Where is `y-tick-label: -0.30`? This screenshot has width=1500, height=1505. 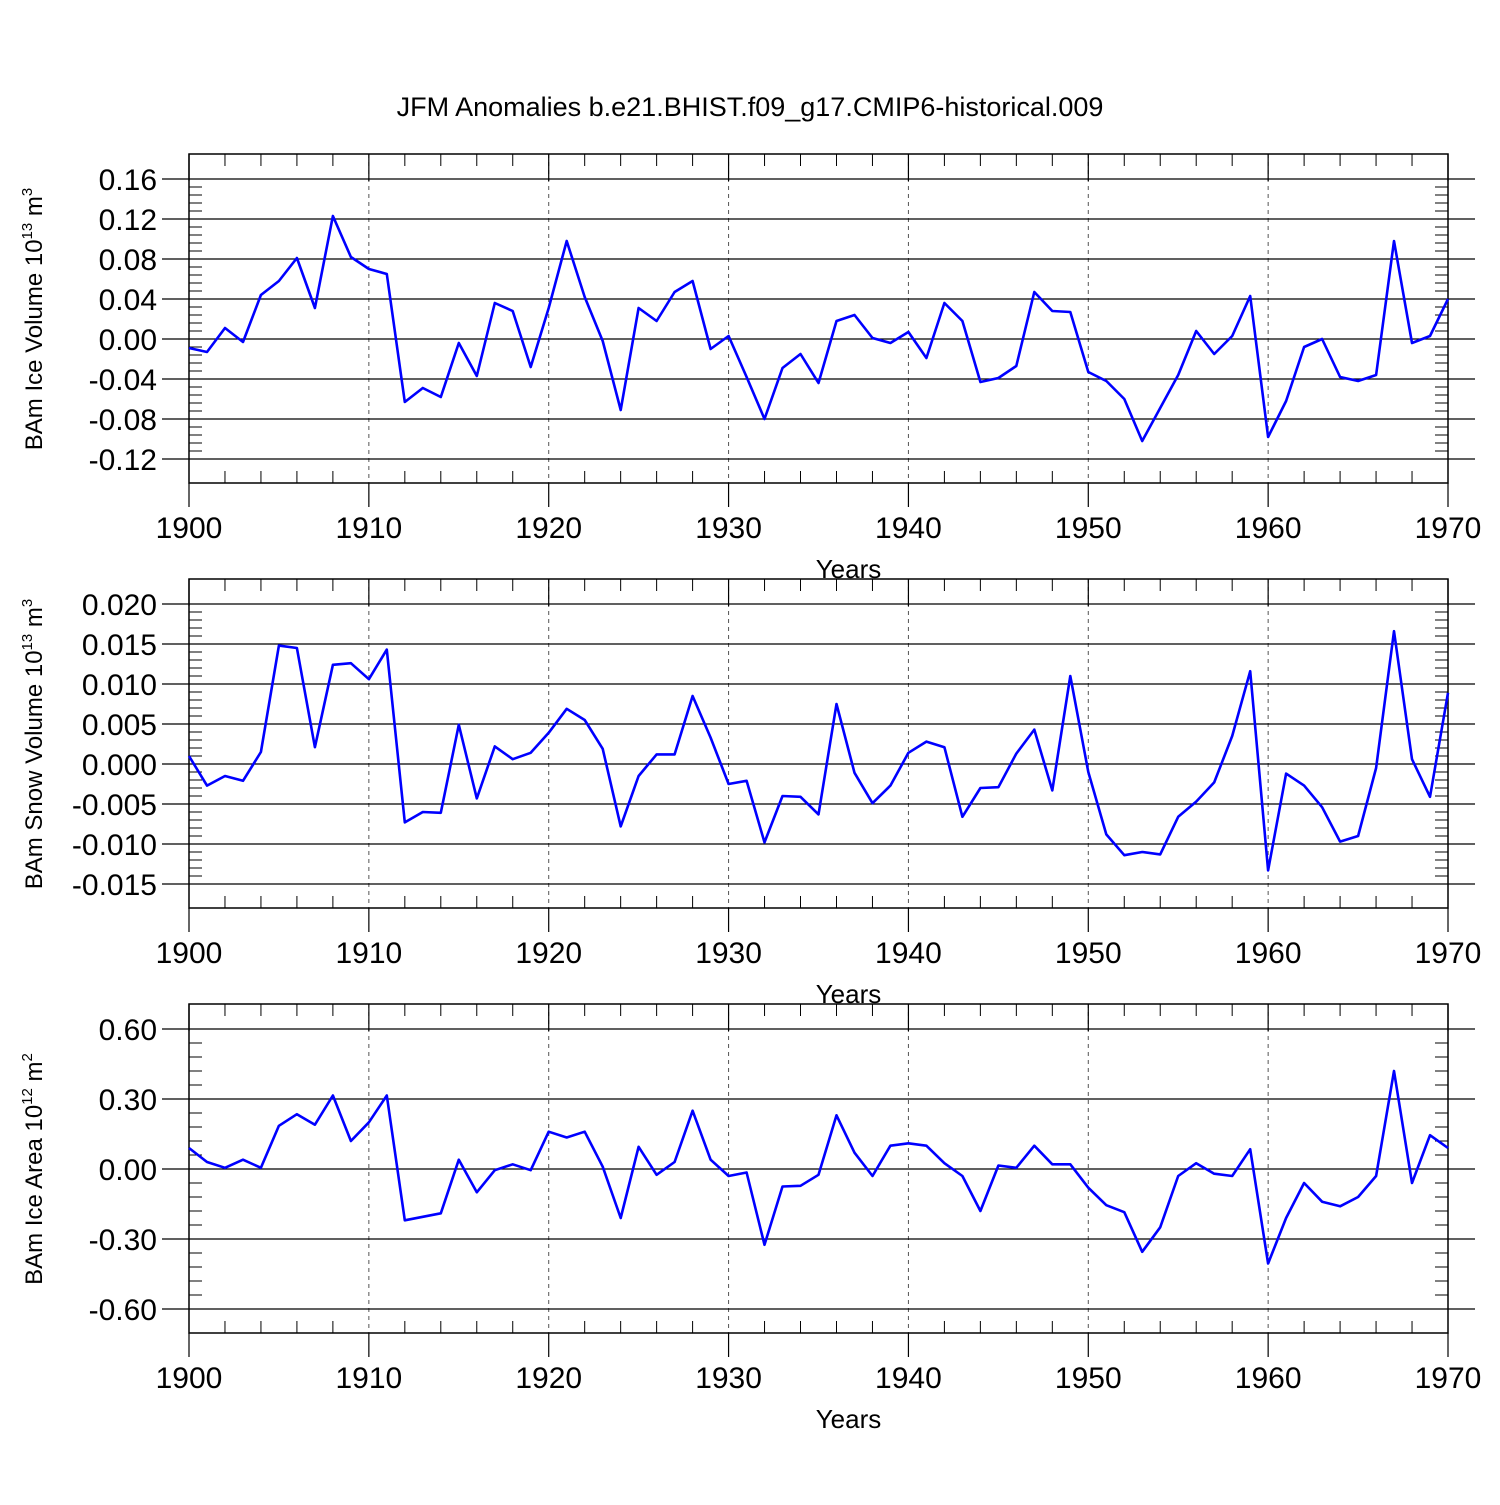 y-tick-label: -0.30 is located at coordinates (123, 1240).